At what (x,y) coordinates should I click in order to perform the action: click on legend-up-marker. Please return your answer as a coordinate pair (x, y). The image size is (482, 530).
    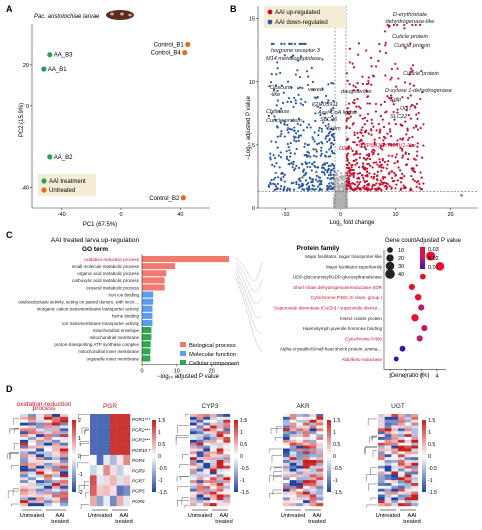
    Looking at the image, I should click on (270, 12).